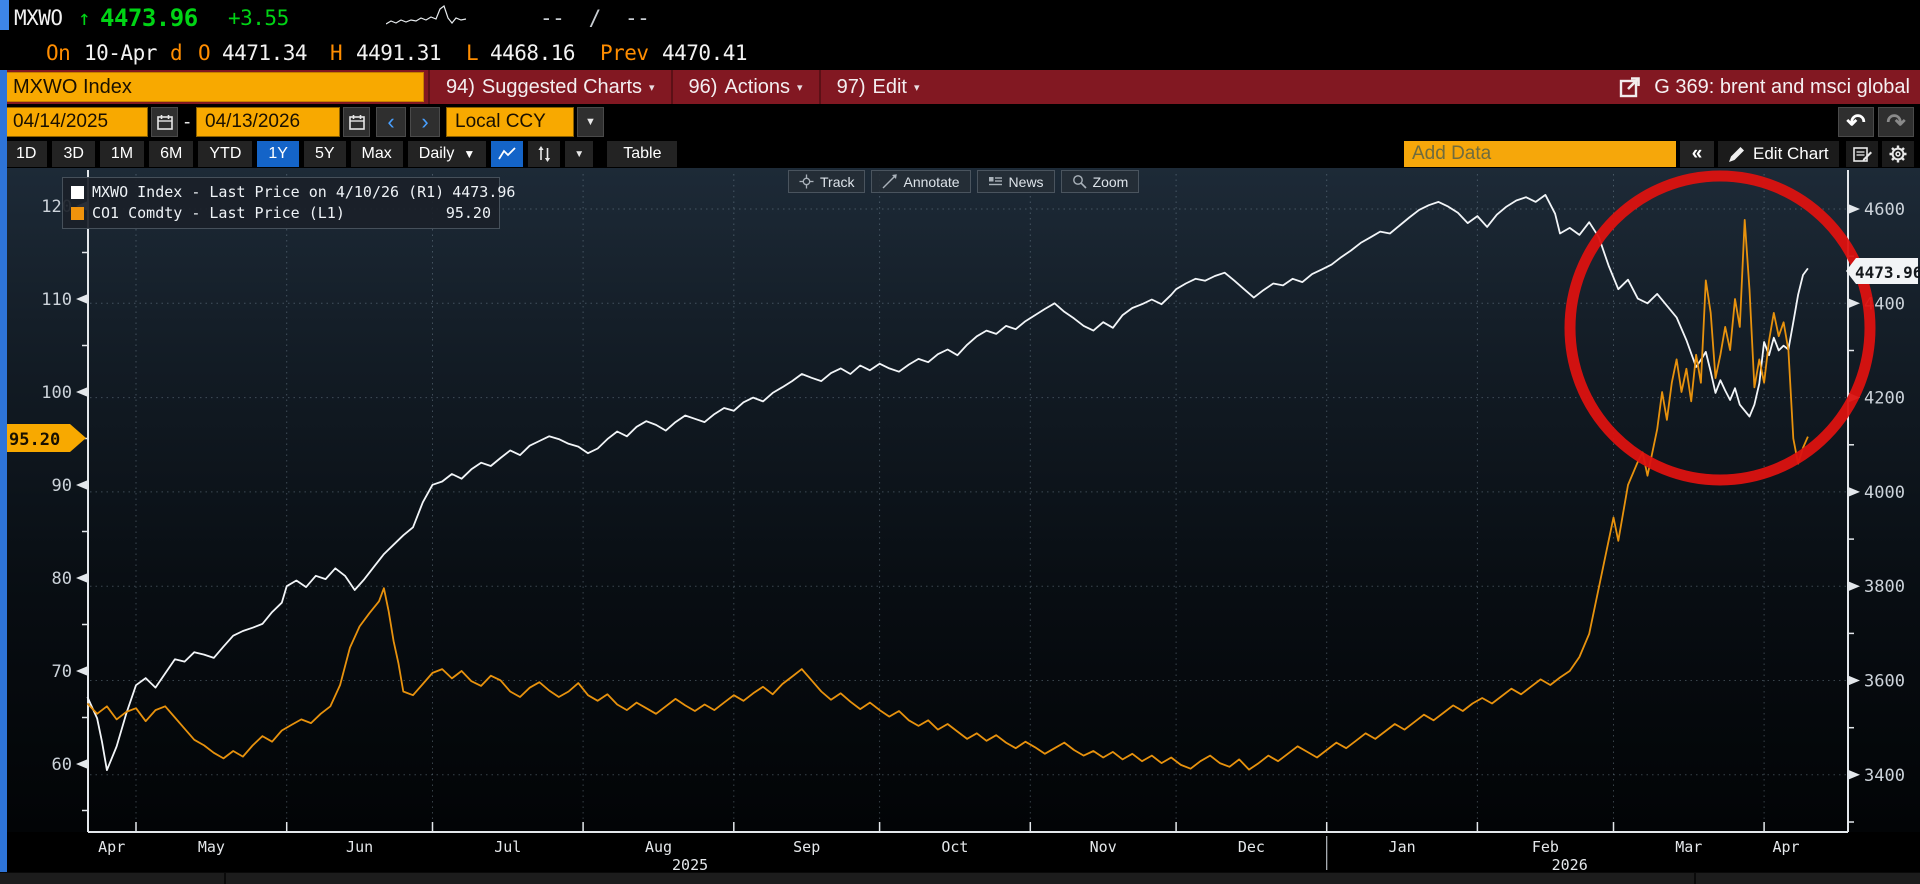 This screenshot has width=1920, height=884. I want to click on range-buttons: 1D 3D 1M 6M YTD 1Y 5Y Max, so click(201, 154).